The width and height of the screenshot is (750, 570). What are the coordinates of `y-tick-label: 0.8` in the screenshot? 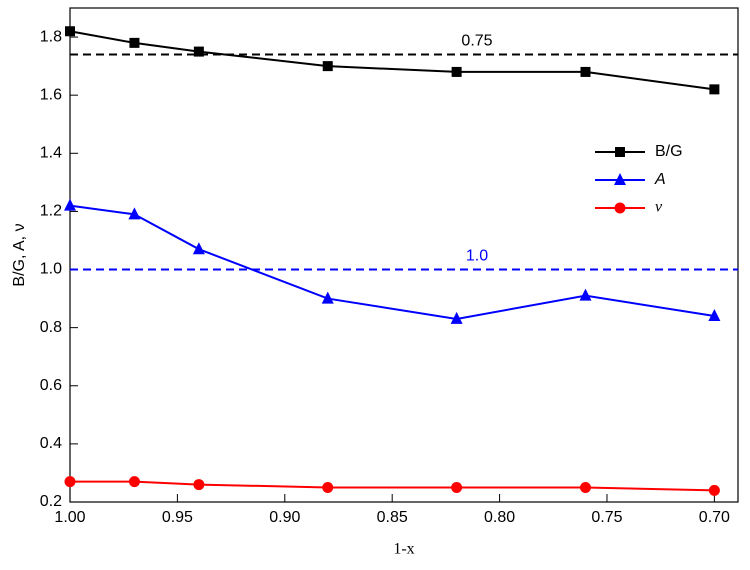 It's located at (51, 327).